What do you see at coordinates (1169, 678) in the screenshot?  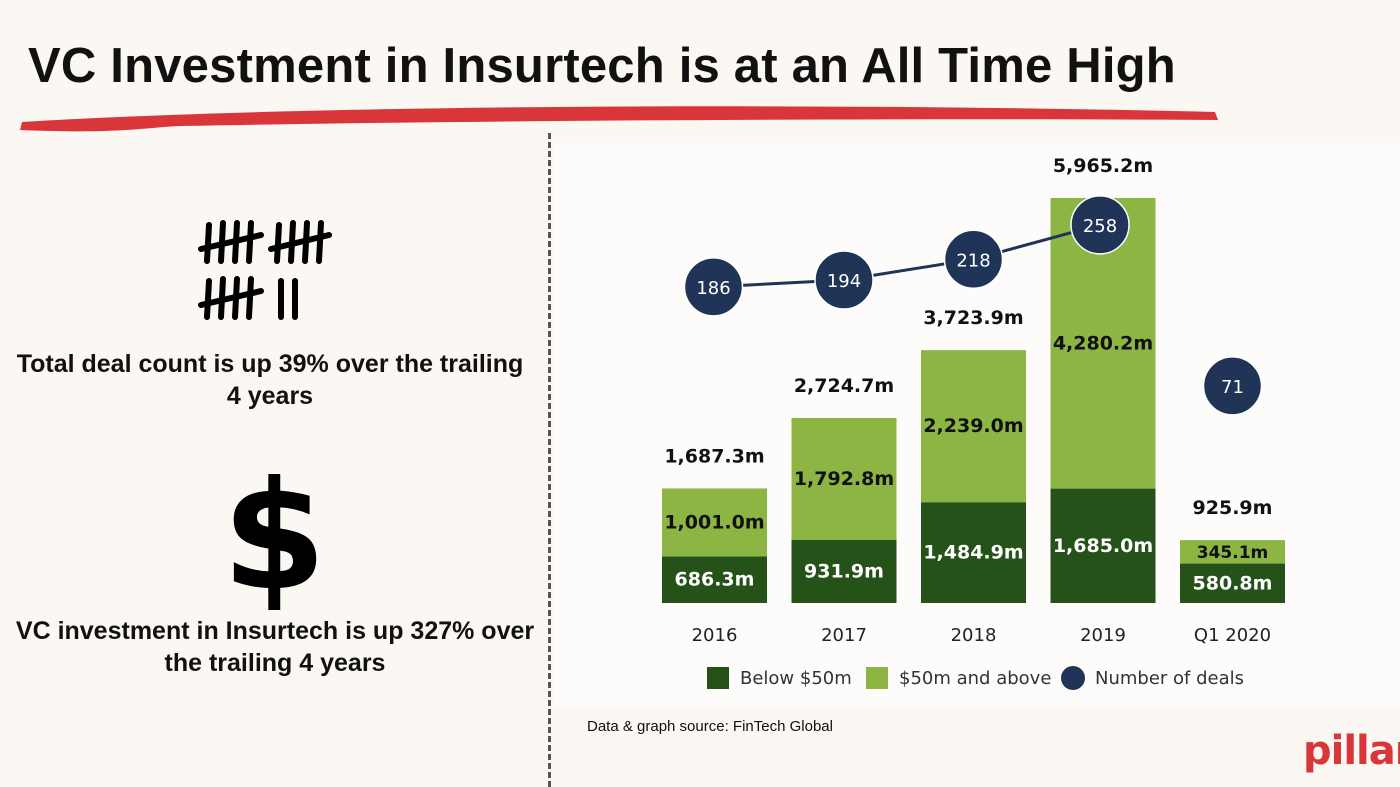 I see `legend-label: Number of deals` at bounding box center [1169, 678].